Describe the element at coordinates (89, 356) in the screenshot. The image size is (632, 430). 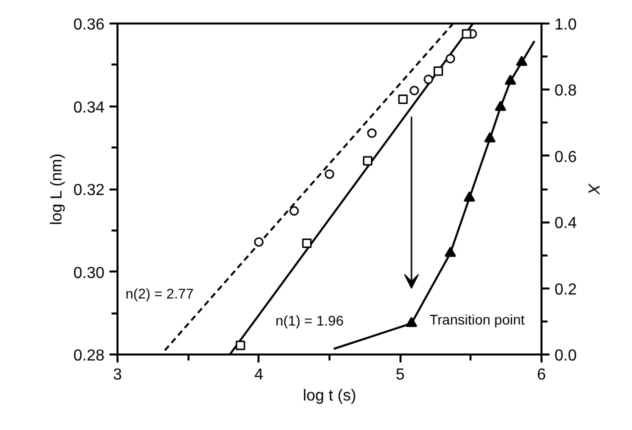
I see `y-tick-label: 0.28` at that location.